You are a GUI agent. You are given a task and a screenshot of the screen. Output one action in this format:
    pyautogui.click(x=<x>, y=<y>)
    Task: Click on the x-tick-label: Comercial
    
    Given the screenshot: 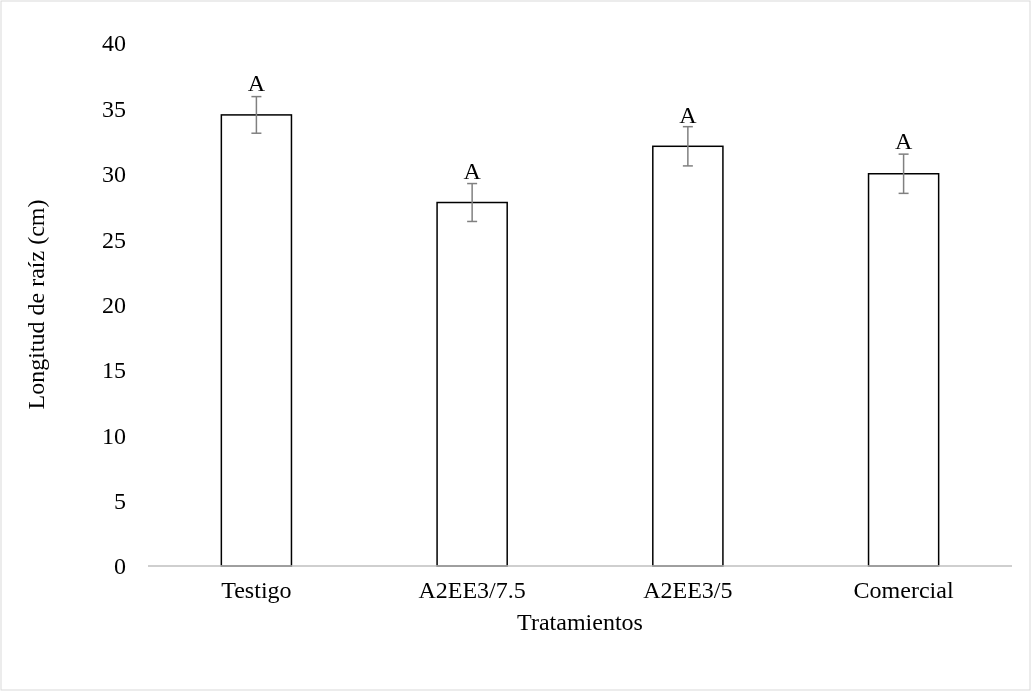 What is the action you would take?
    pyautogui.click(x=903, y=590)
    